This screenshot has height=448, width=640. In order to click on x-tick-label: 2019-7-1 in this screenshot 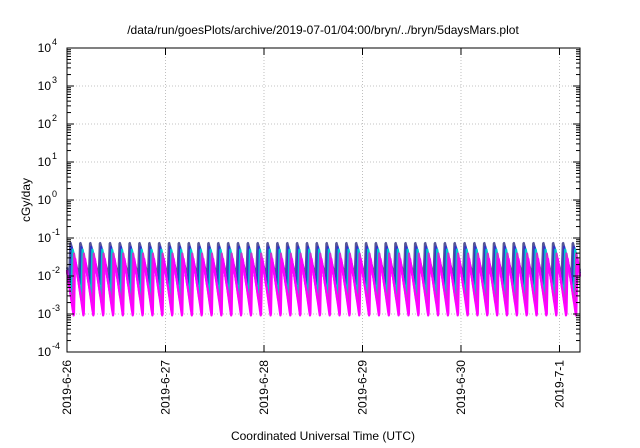, I will do `click(559, 384)`.